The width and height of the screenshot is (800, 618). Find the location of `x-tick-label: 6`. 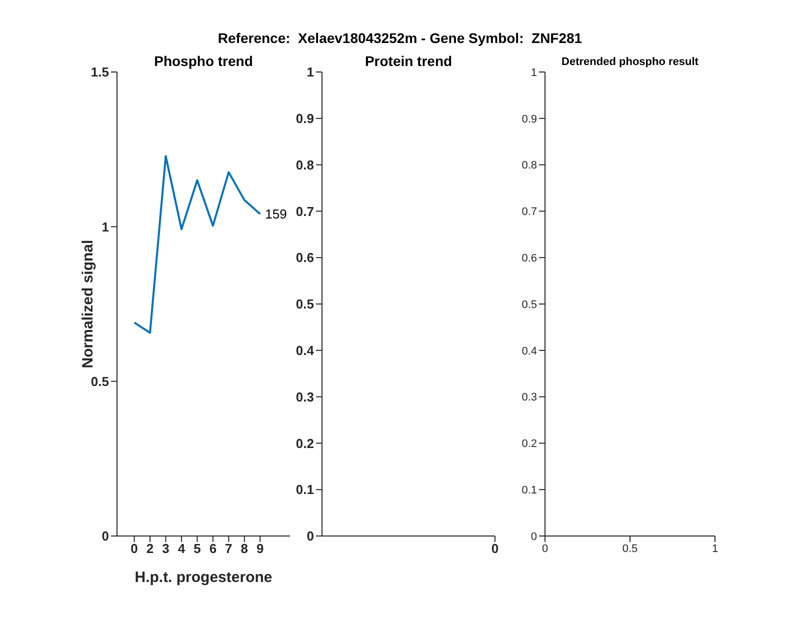

x-tick-label: 6 is located at coordinates (213, 548).